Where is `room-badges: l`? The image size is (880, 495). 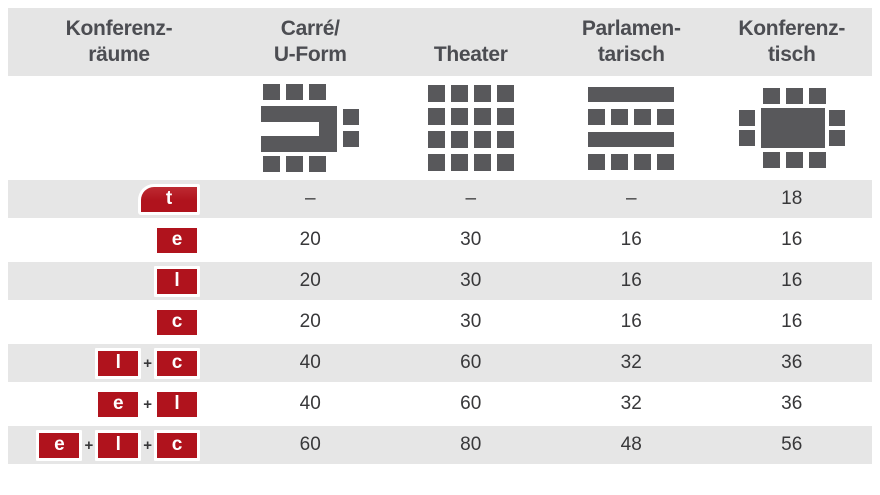
room-badges: l is located at coordinates (119, 281).